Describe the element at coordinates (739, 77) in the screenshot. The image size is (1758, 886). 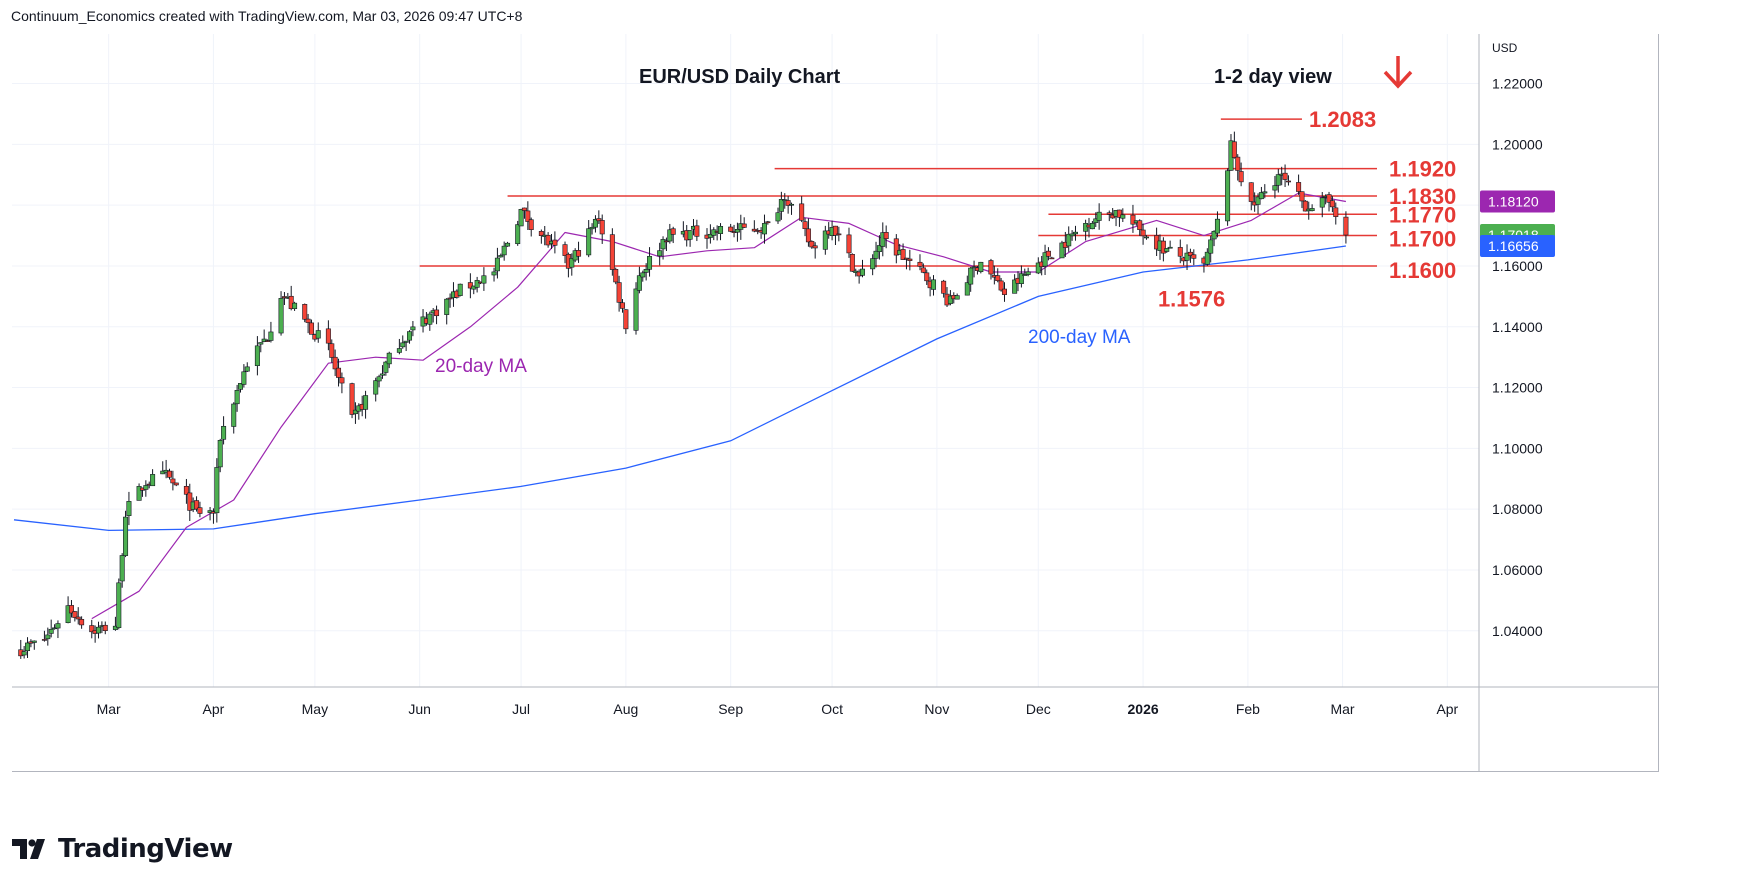
I see `chart-title: EUR/USD Daily Chart` at that location.